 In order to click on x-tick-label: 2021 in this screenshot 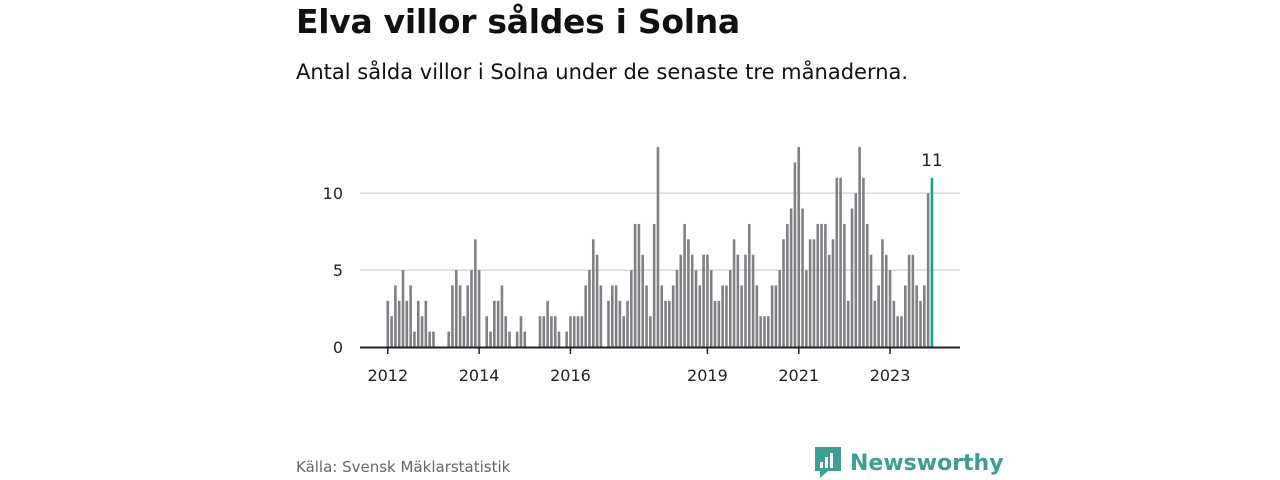, I will do `click(798, 375)`.